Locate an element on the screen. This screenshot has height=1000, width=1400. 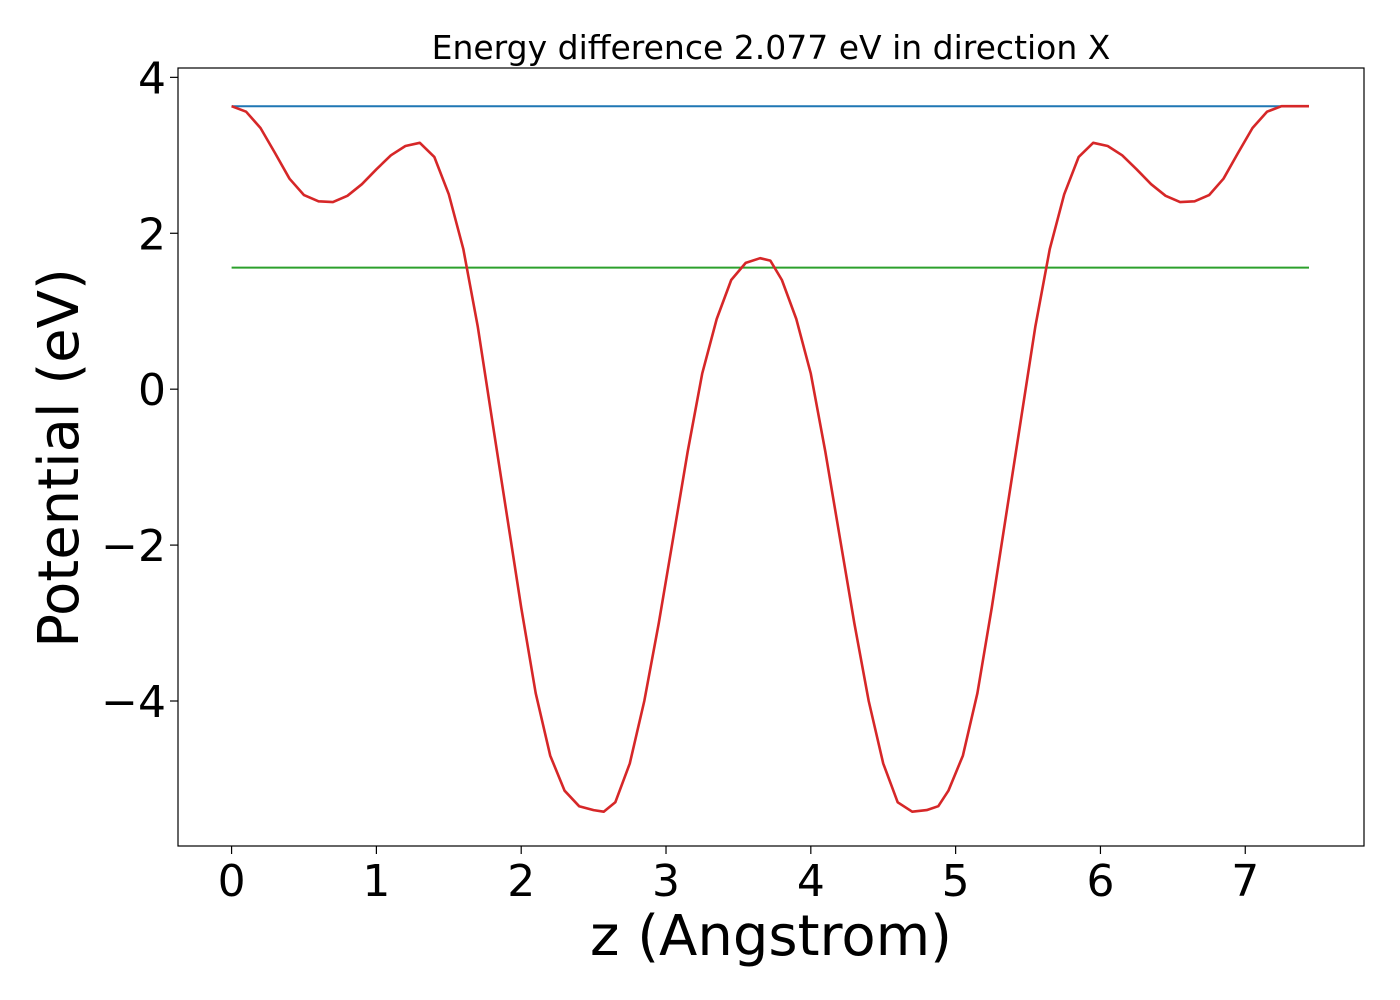
y-tick-label: −2 is located at coordinates (133, 546).